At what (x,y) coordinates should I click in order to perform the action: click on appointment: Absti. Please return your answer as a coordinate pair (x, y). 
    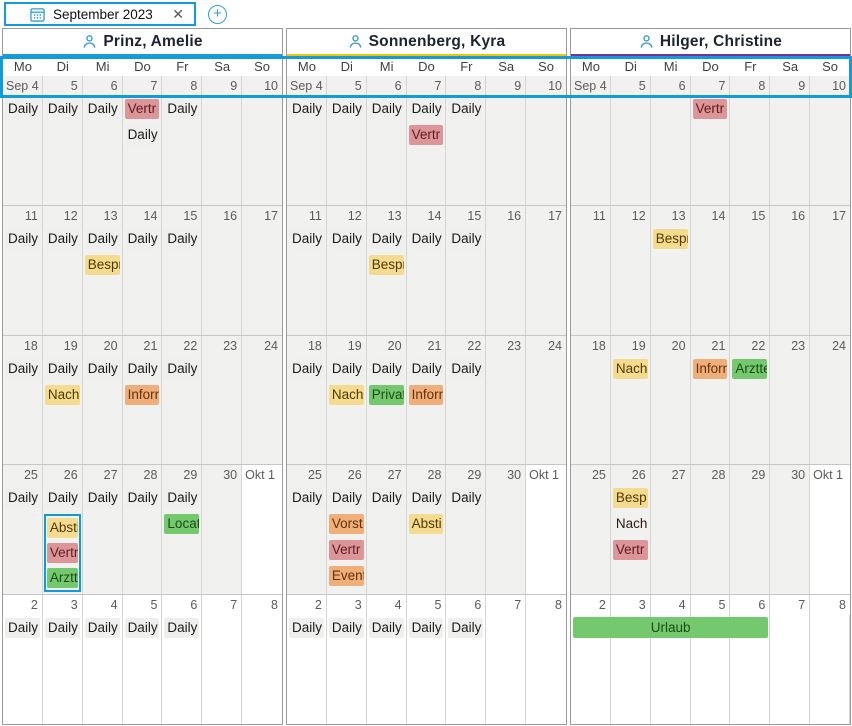
    Looking at the image, I should click on (426, 524).